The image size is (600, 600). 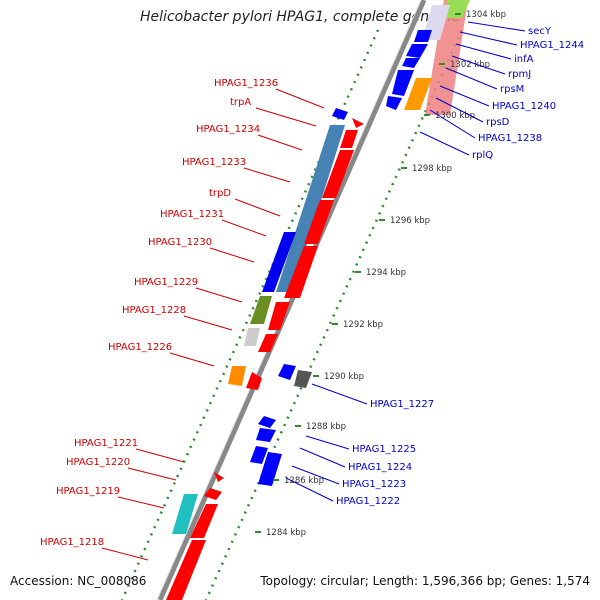 I want to click on gene-trpd, so click(x=319, y=222).